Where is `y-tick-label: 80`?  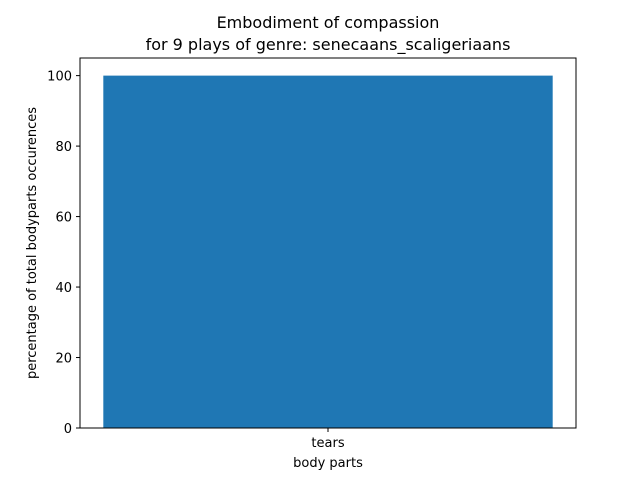
y-tick-label: 80 is located at coordinates (63, 147).